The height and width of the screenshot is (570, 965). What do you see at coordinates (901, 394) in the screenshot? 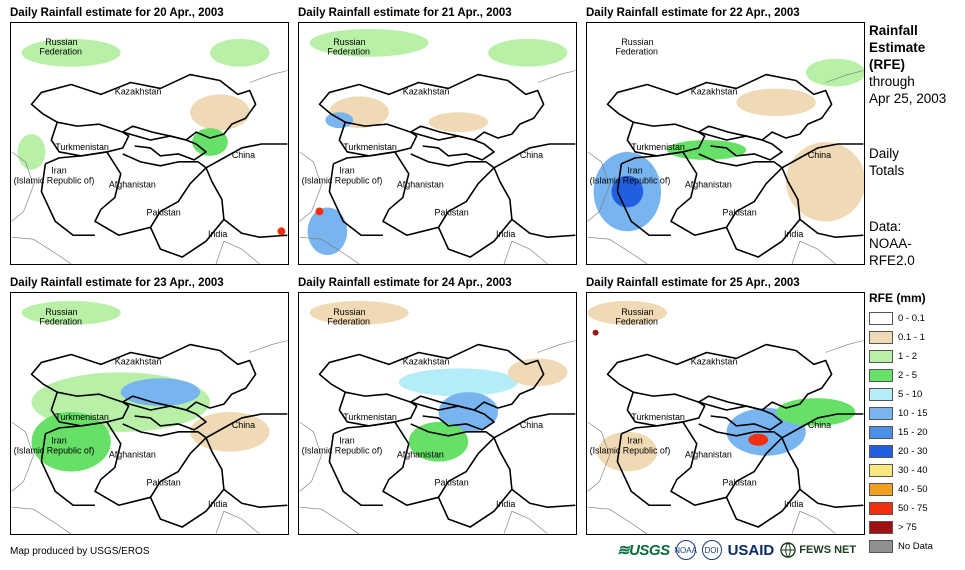
I see `legend-item: 5 - 10` at bounding box center [901, 394].